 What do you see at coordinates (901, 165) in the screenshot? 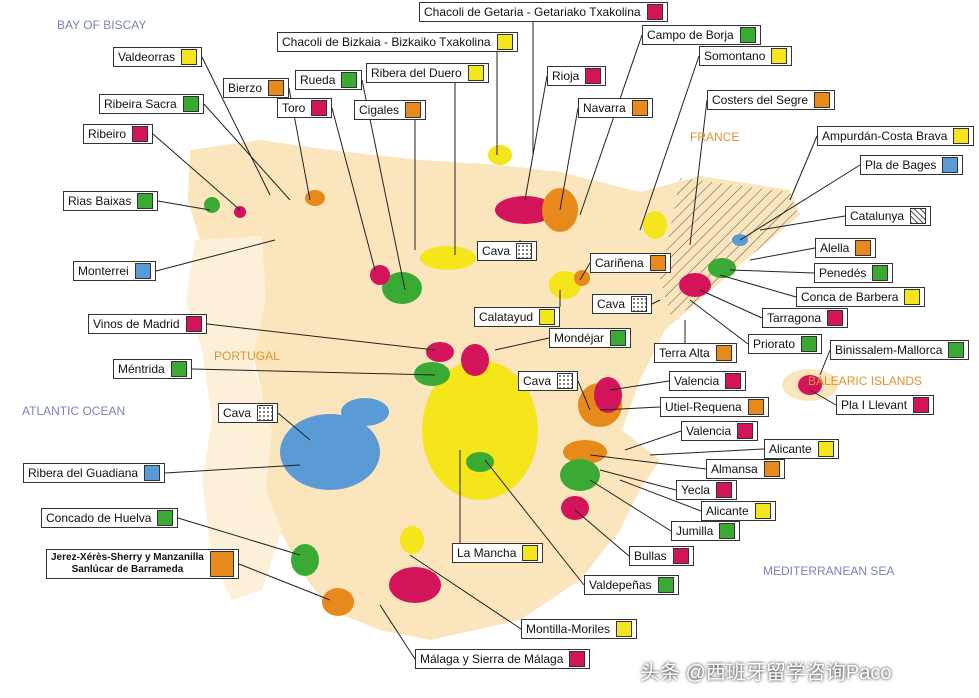
I see `label-text: Pla de Bages` at bounding box center [901, 165].